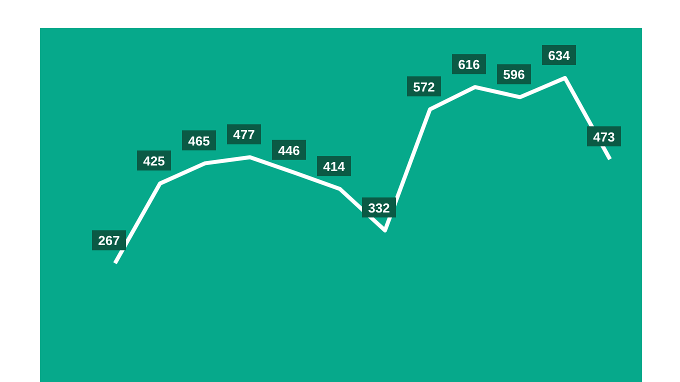 This screenshot has width=680, height=382. What do you see at coordinates (199, 140) in the screenshot?
I see `data-label: 465` at bounding box center [199, 140].